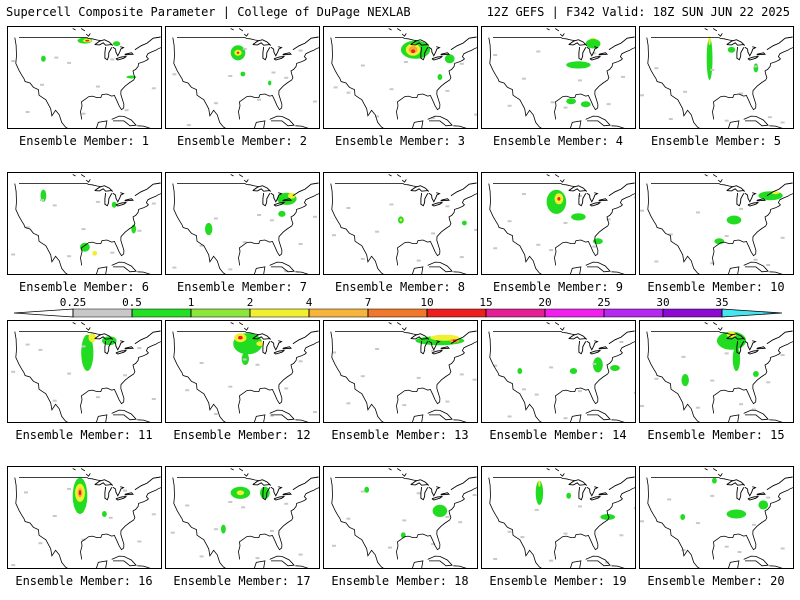 The width and height of the screenshot is (800, 600). I want to click on member-label: Ensemble Member: 13, so click(400, 435).